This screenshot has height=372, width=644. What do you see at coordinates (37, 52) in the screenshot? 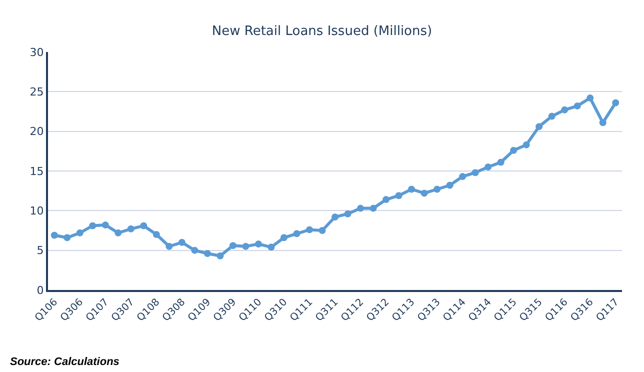
I see `y-tick-label: 30` at bounding box center [37, 52].